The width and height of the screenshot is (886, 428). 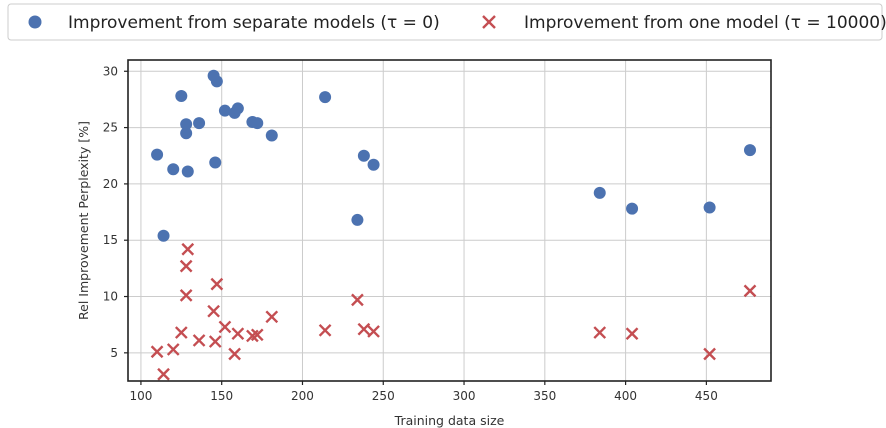 I want to click on y-tick-label: 30, so click(x=110, y=71).